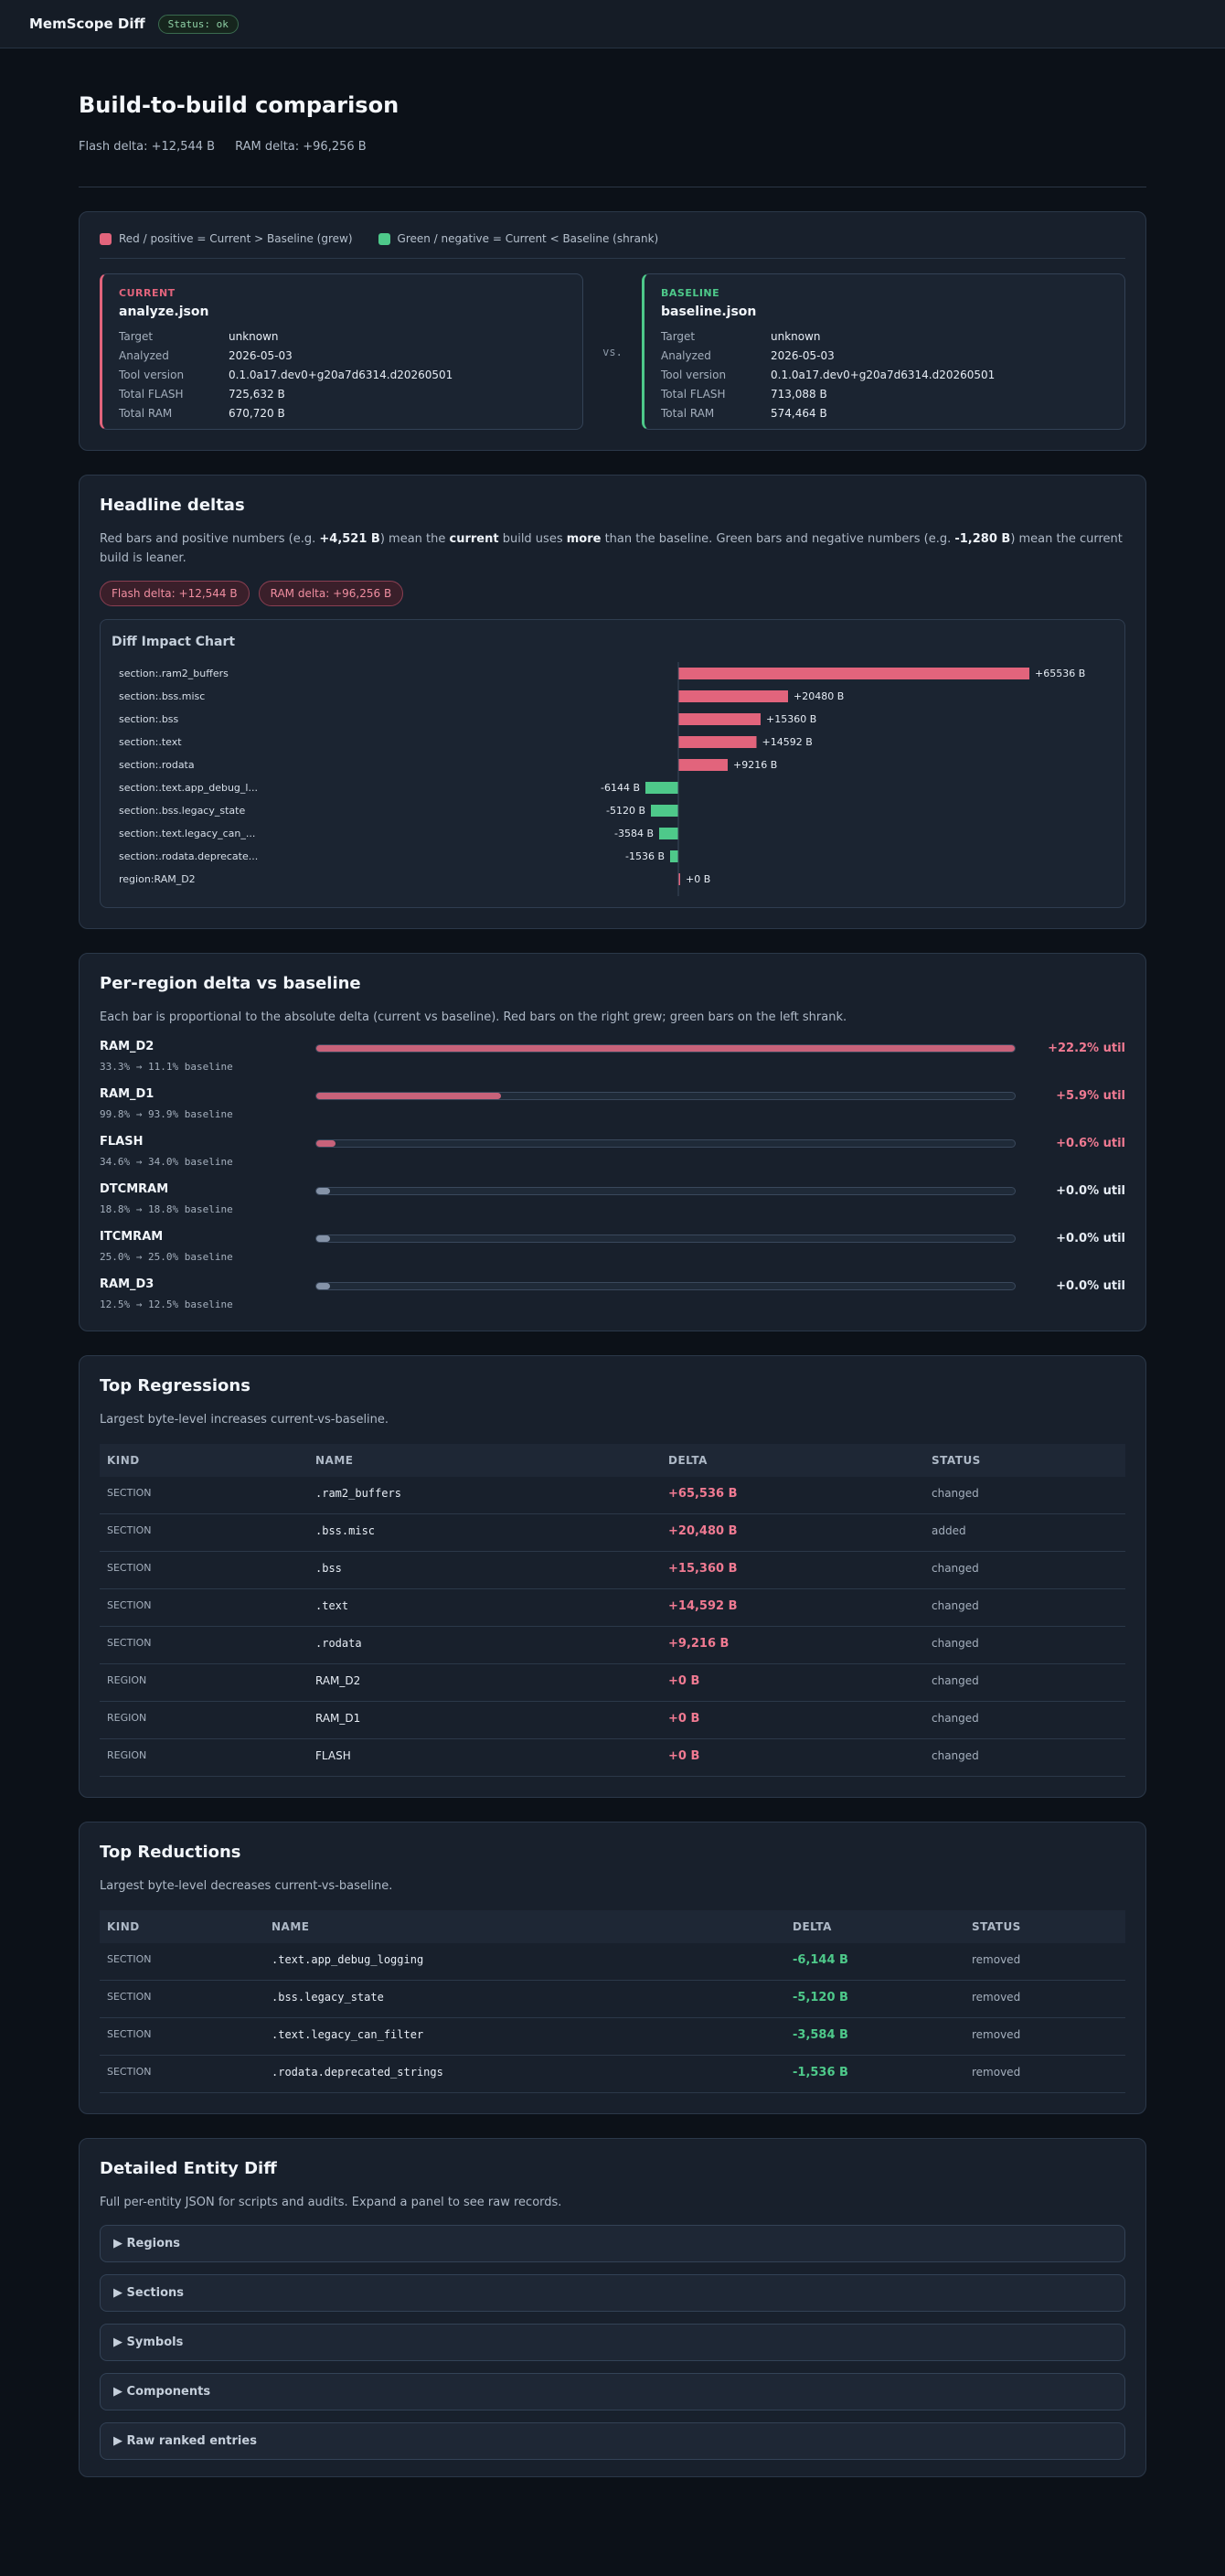  Describe the element at coordinates (485, 1682) in the screenshot. I see `name-cell: RAM_D2` at that location.